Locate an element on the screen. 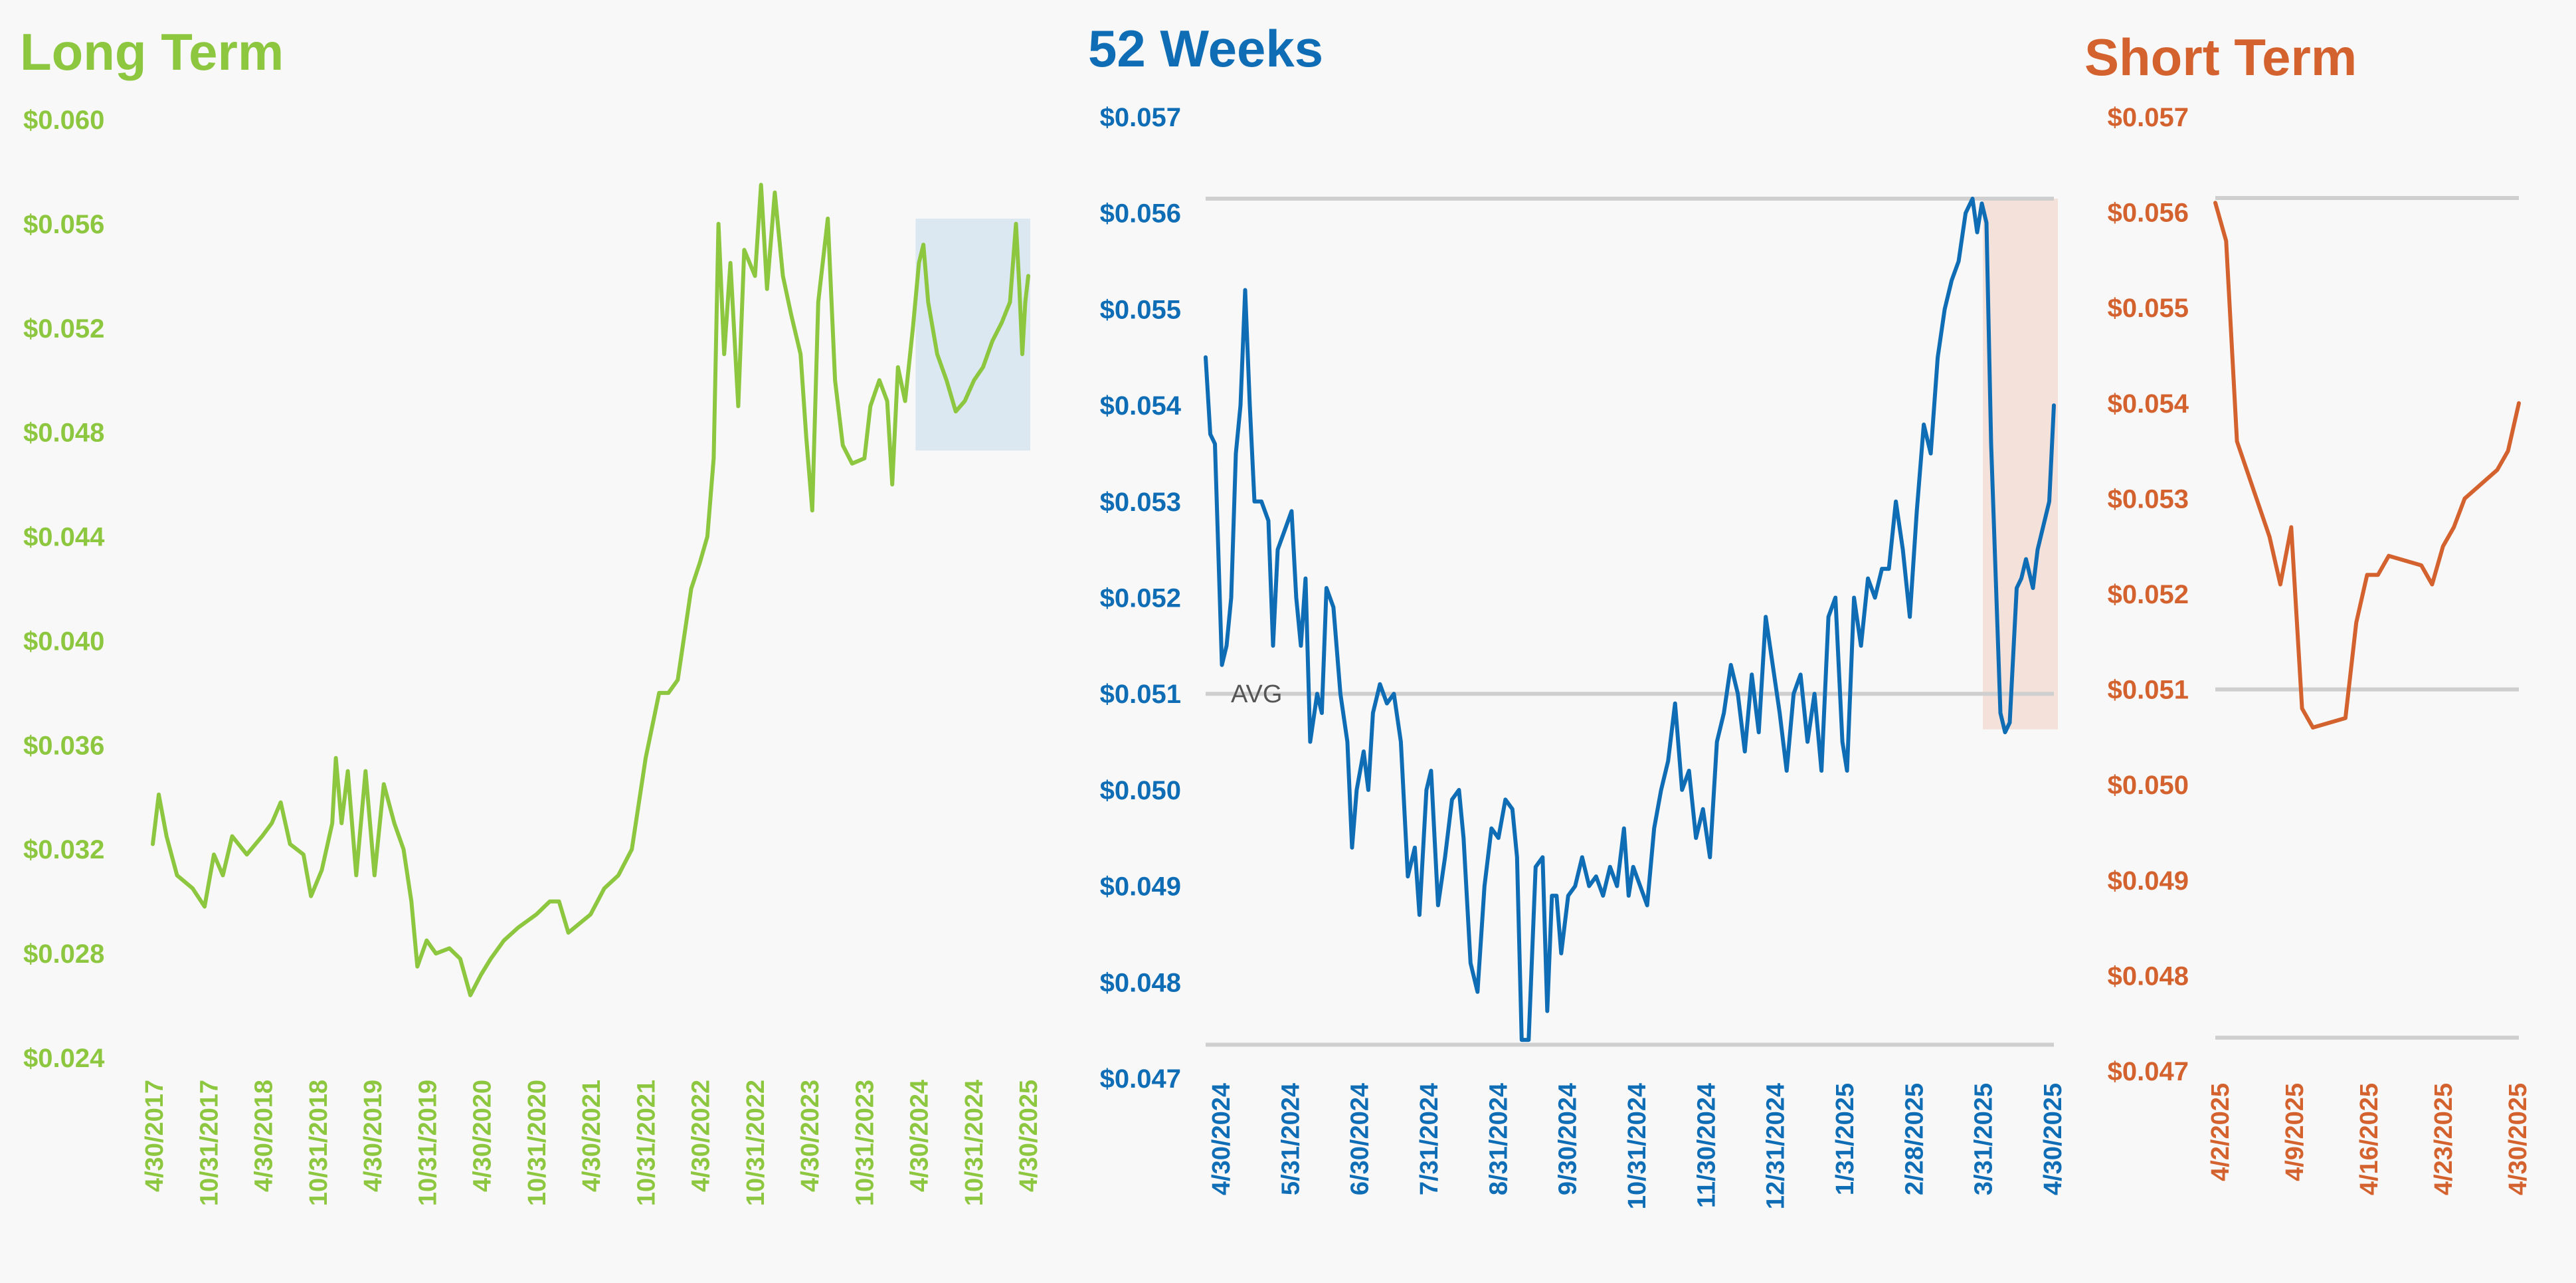  y-tick-label: $0.028 is located at coordinates (63, 954).